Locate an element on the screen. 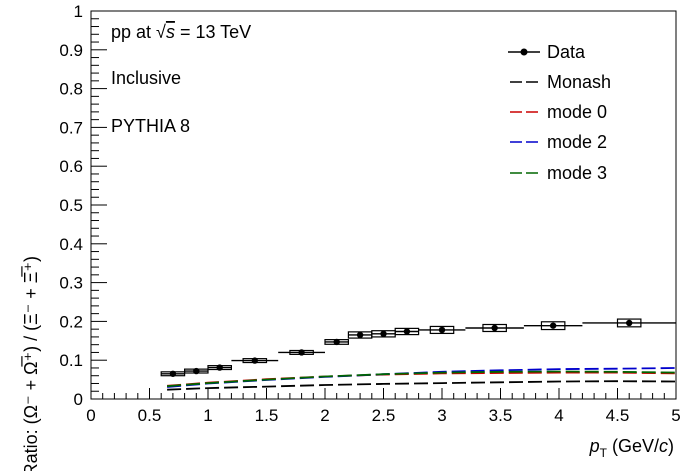 The height and width of the screenshot is (471, 698). legend-label-data: Data is located at coordinates (566, 52).